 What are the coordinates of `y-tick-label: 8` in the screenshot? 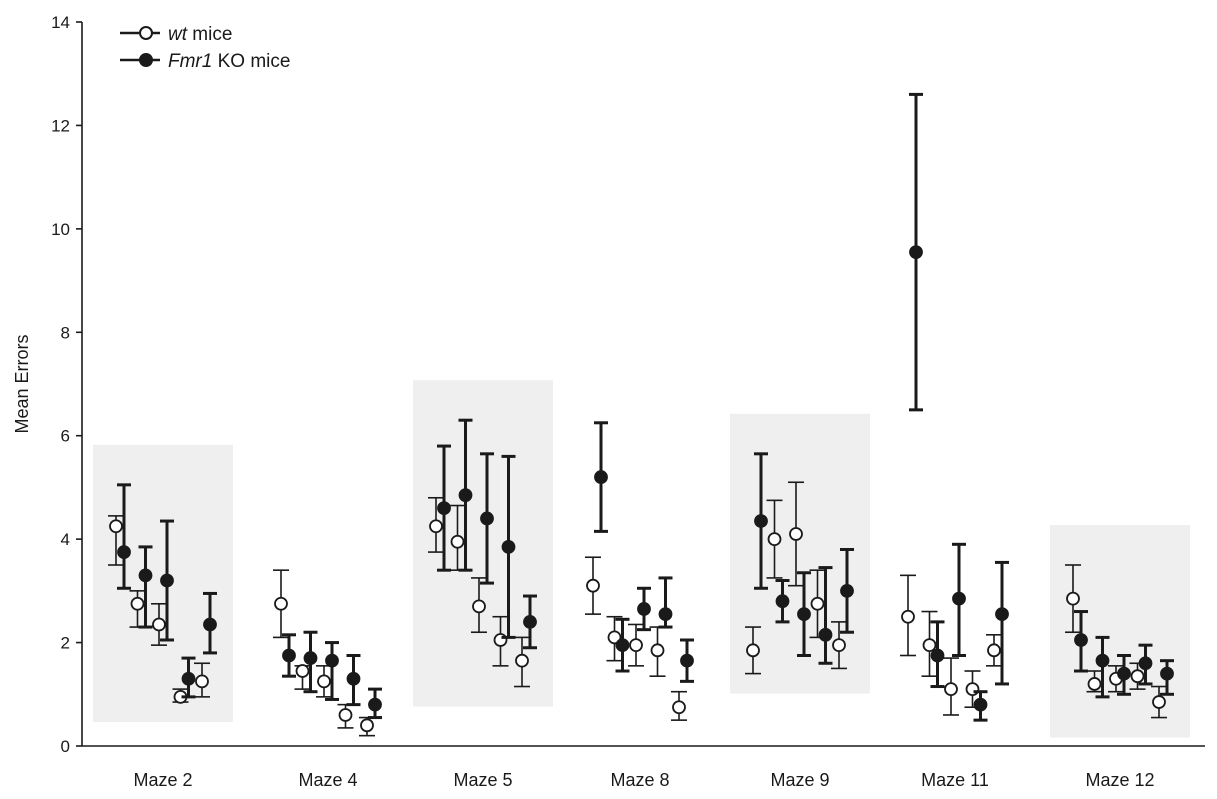 It's located at (65, 332).